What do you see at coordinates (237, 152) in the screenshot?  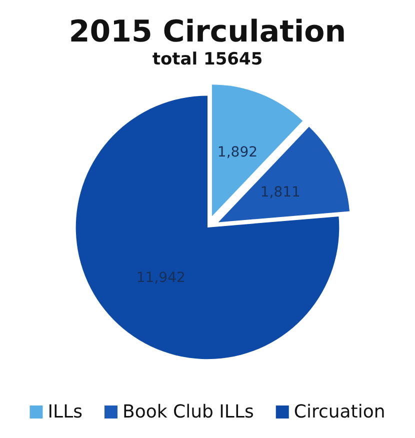 I see `data-label: 1,892` at bounding box center [237, 152].